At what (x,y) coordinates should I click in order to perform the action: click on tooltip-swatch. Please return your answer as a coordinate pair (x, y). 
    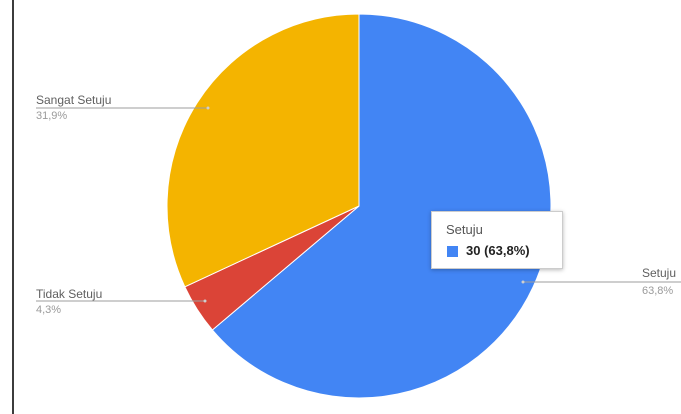
    Looking at the image, I should click on (452, 251).